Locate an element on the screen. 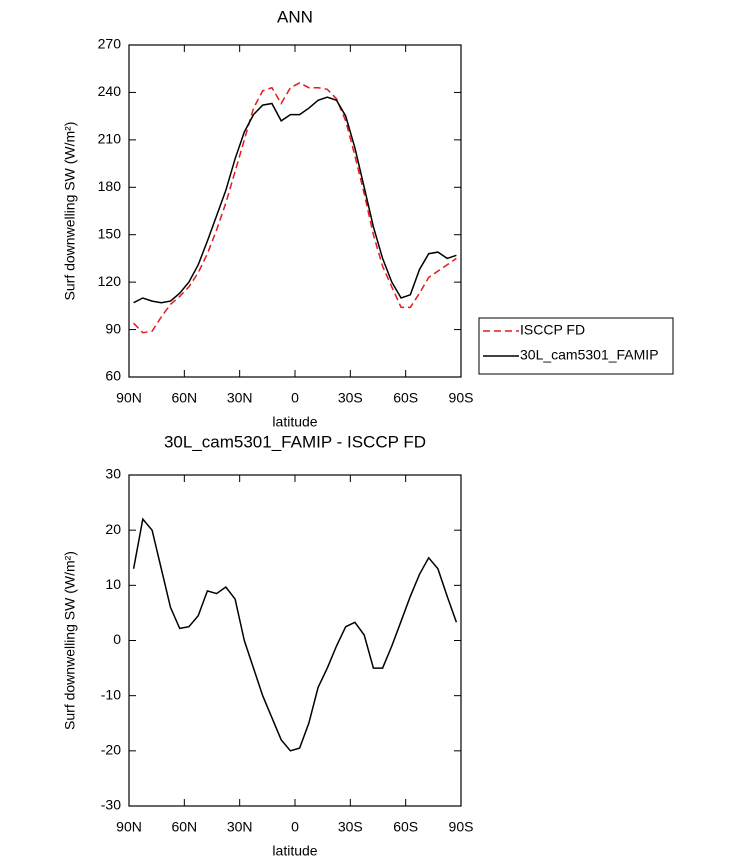 The image size is (733, 865). legend-label: ISCCP FD is located at coordinates (552, 330).